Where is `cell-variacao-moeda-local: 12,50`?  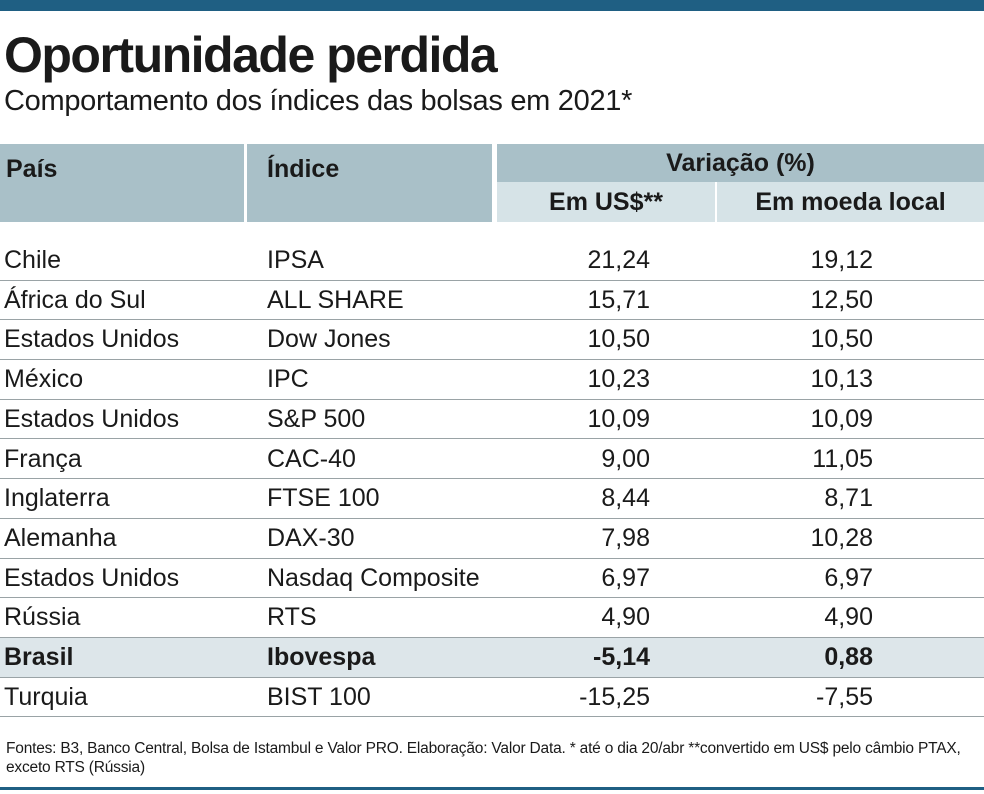 cell-variacao-moeda-local: 12,50 is located at coordinates (841, 299).